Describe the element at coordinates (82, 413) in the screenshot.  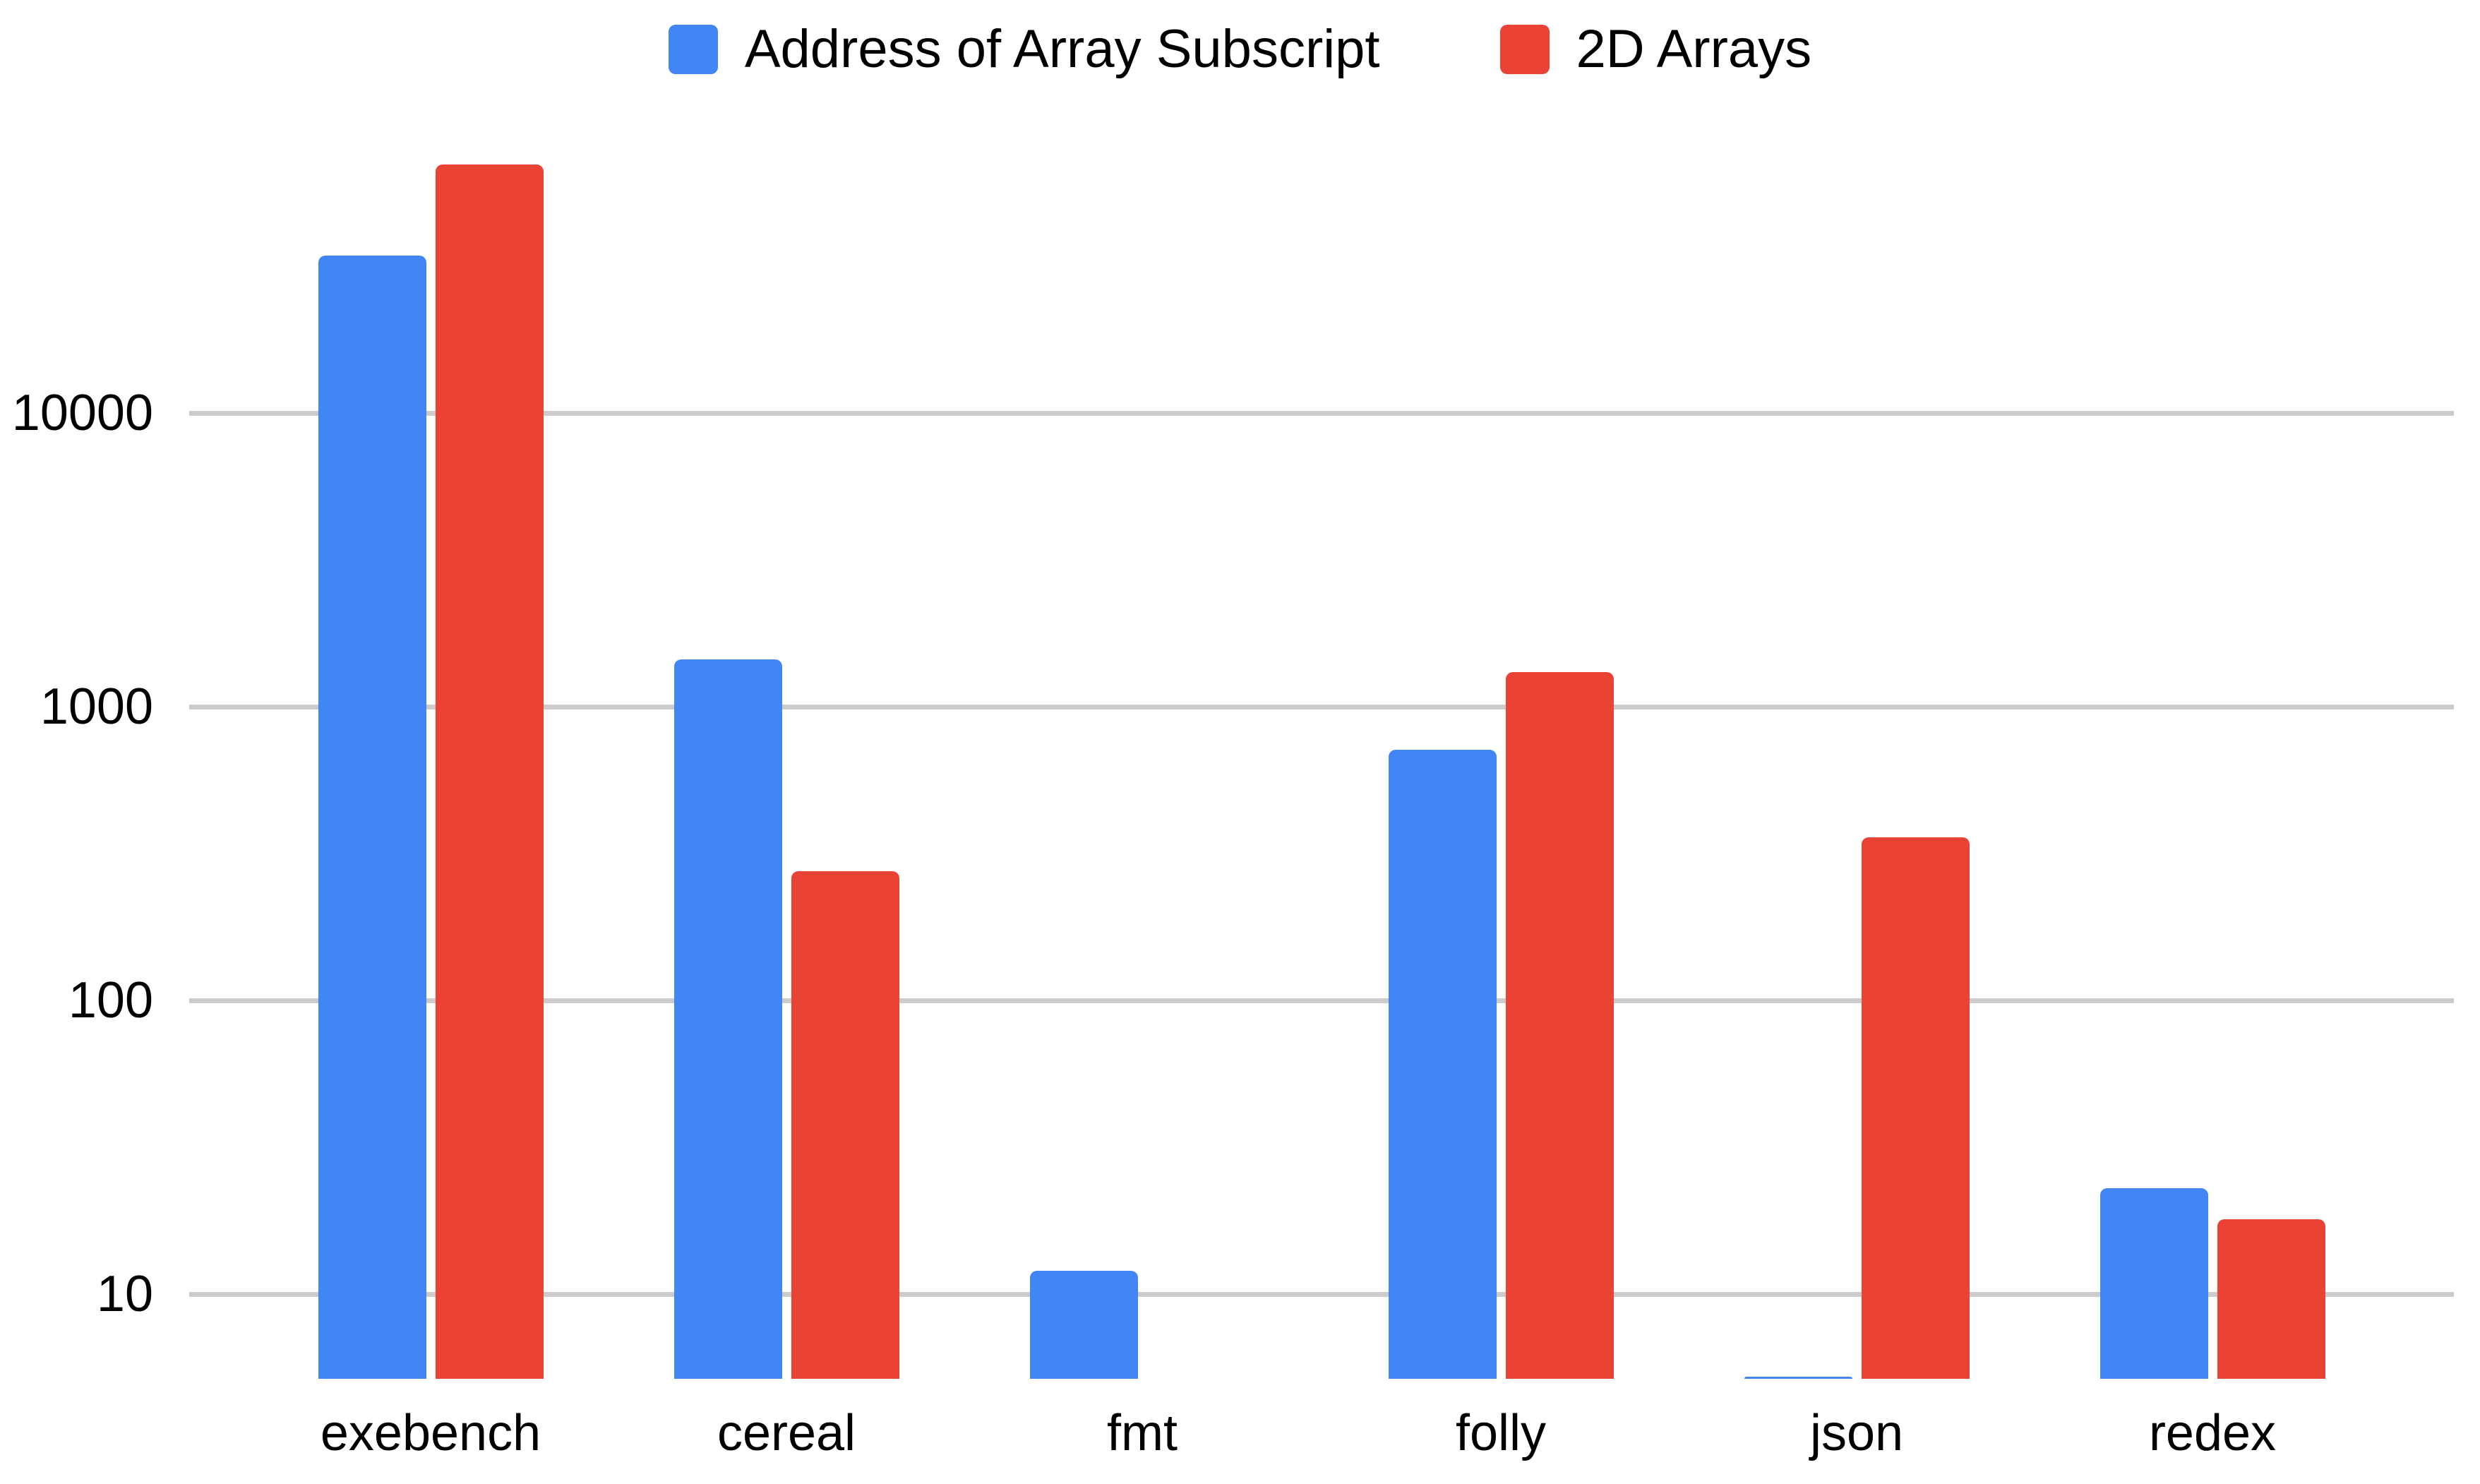
I see `y-tick-label-10000: 10000` at that location.